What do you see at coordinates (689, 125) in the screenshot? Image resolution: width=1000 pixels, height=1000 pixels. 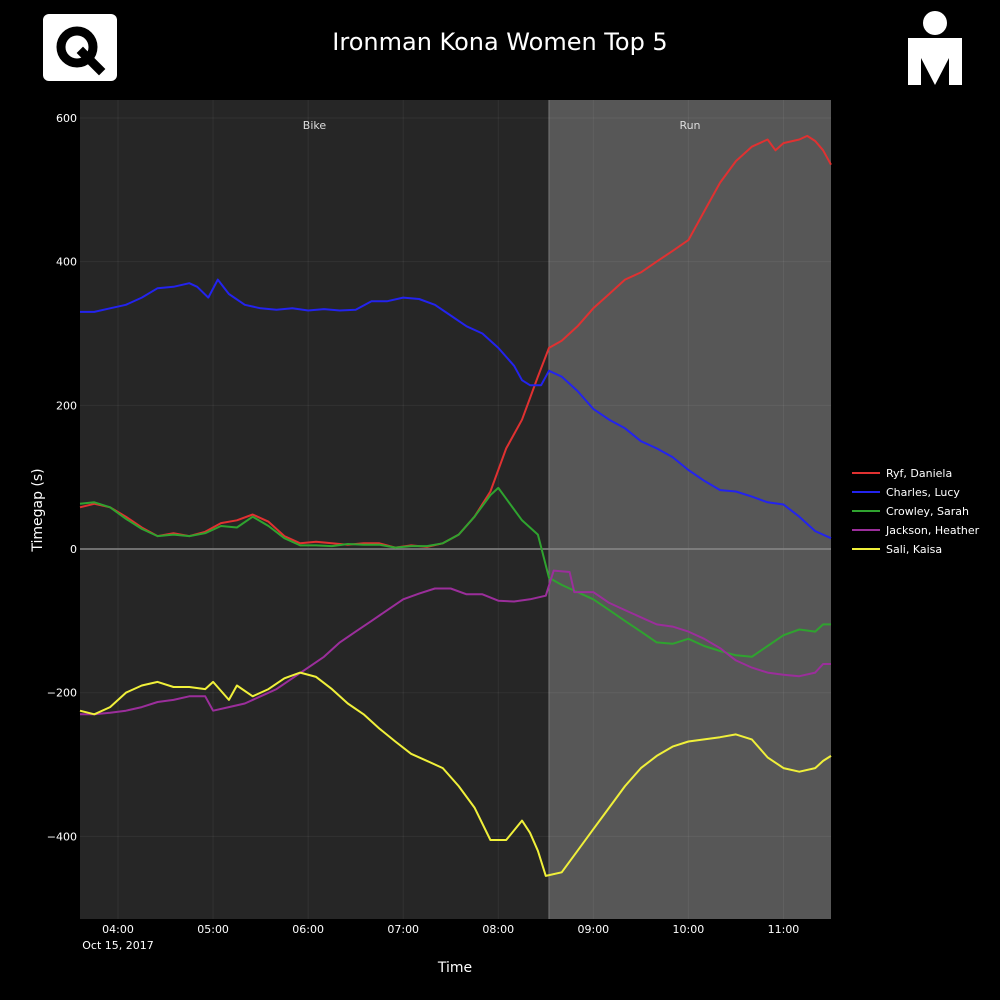 I see `segment-label-run: Run` at bounding box center [689, 125].